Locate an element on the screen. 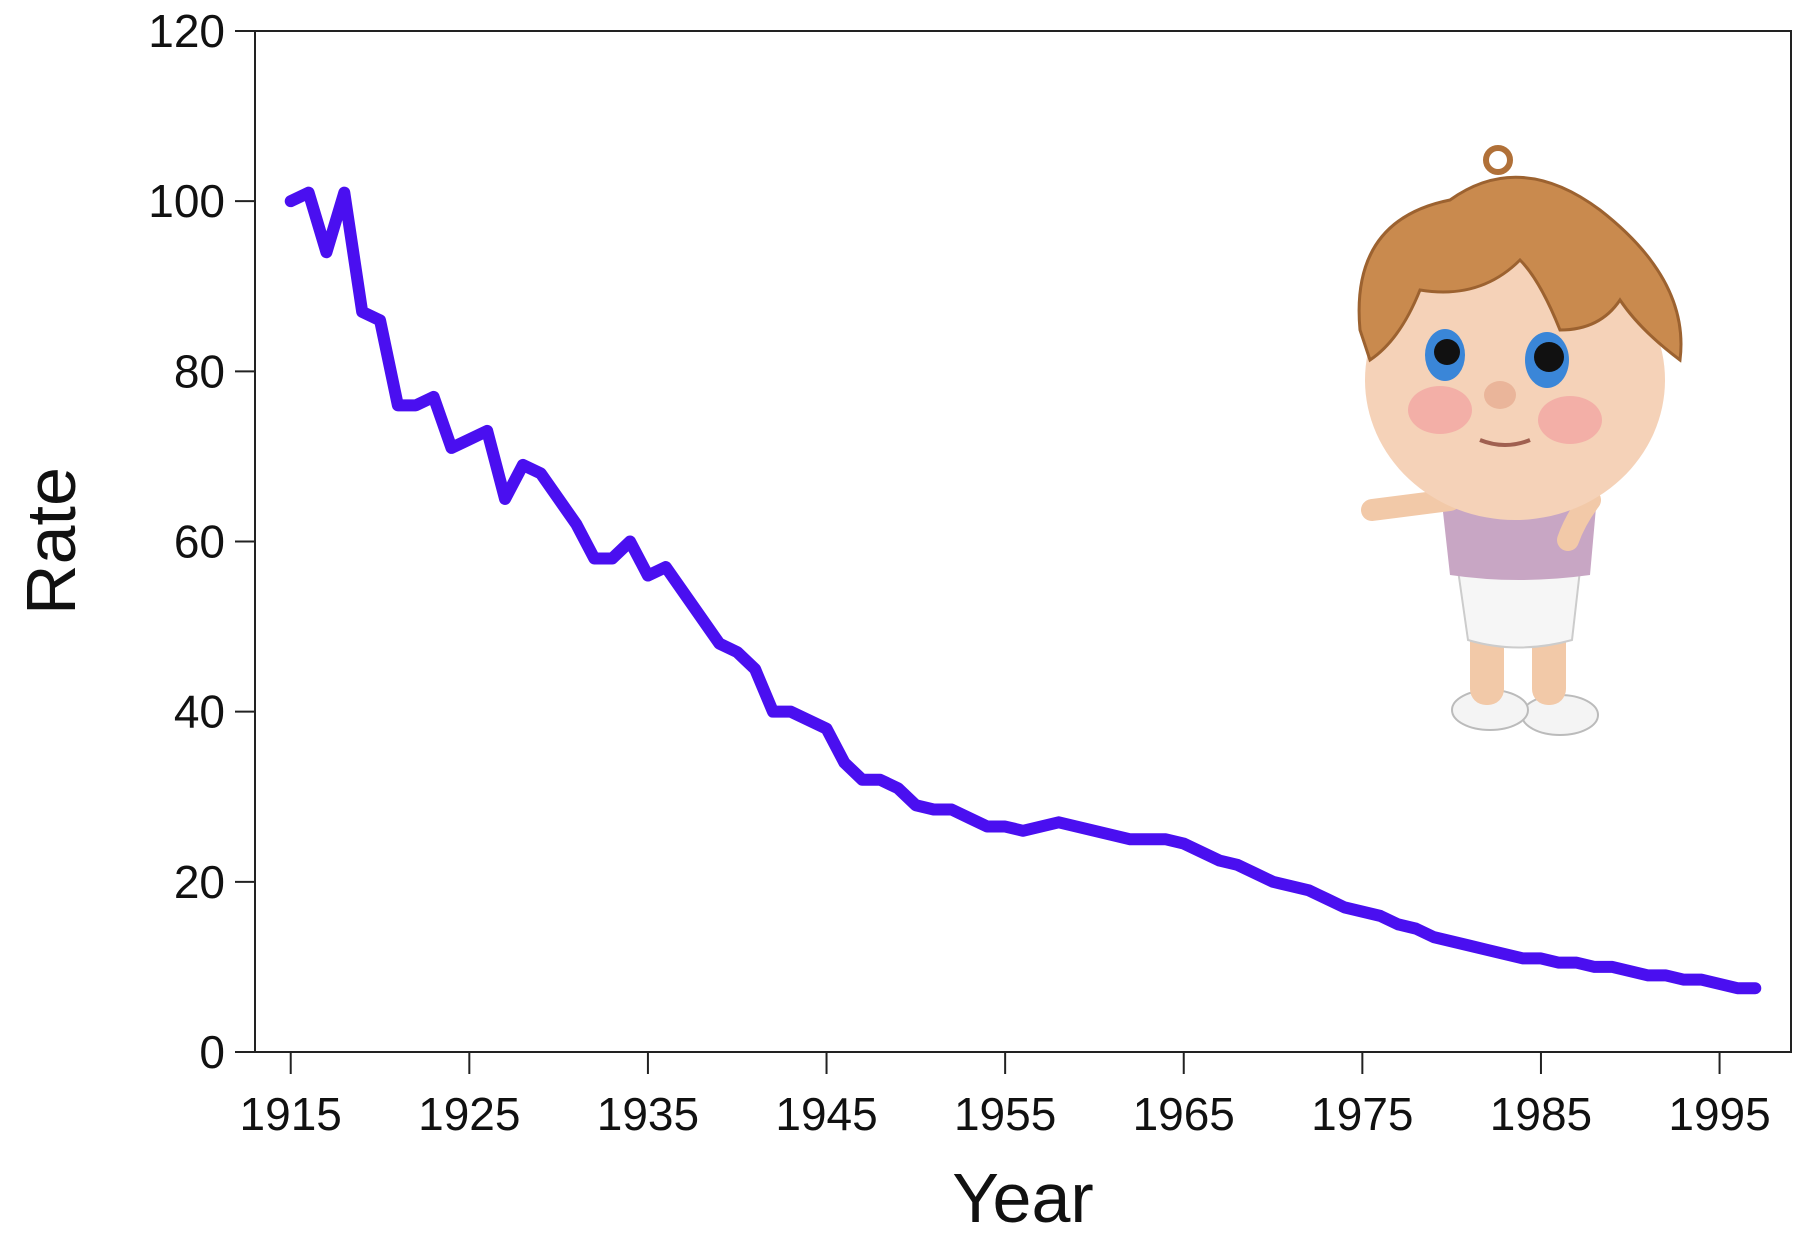  x-tick-label: 1965 is located at coordinates (1184, 1114).